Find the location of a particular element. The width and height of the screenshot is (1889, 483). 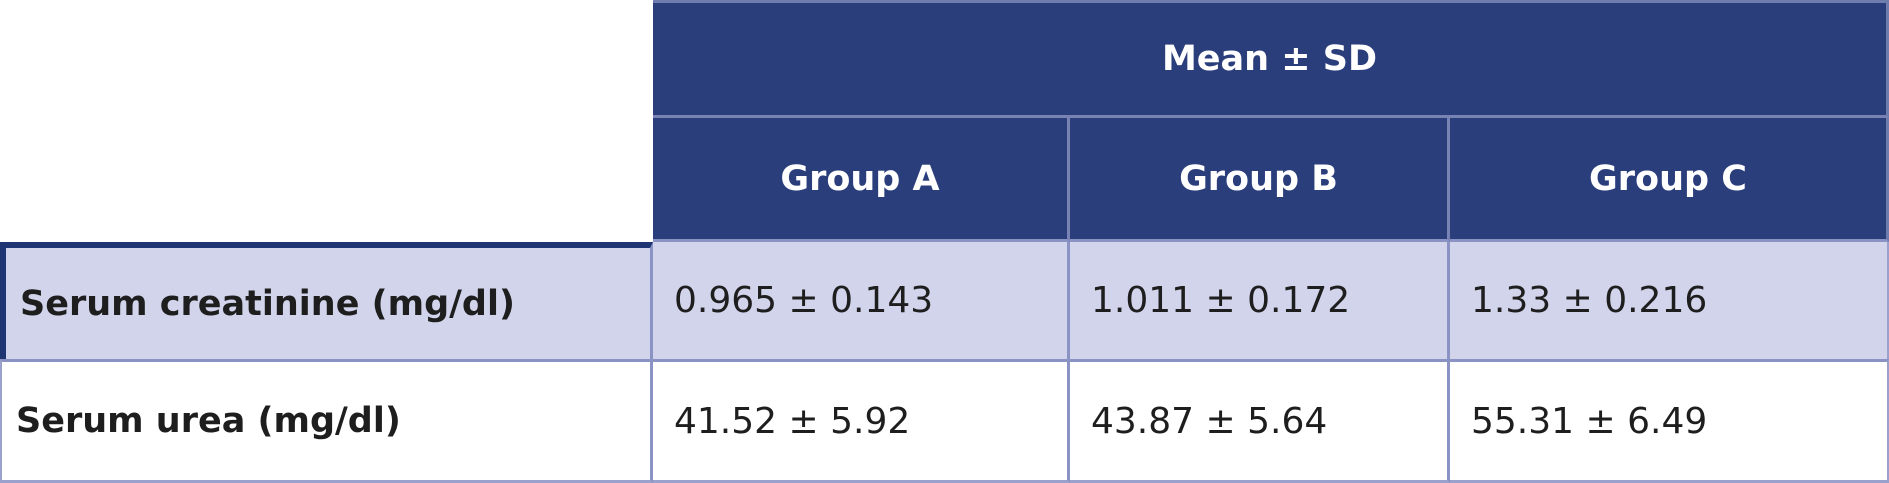

cell-urea-group-c: 55.31 ± 6.49 is located at coordinates (1669, 421).